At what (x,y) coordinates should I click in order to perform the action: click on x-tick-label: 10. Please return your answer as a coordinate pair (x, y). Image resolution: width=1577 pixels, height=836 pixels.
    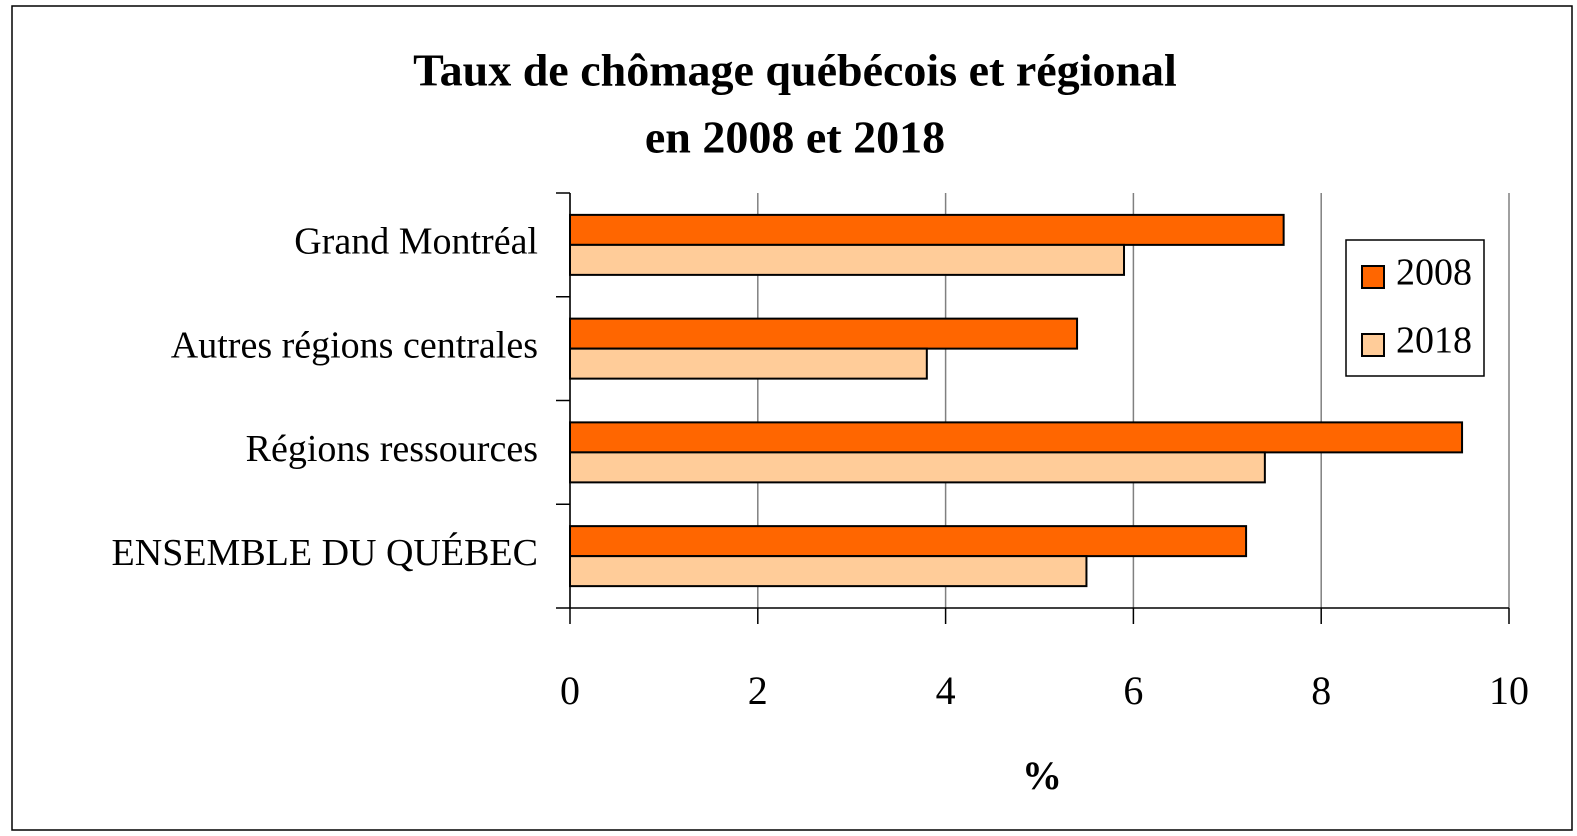
    Looking at the image, I should click on (1509, 690).